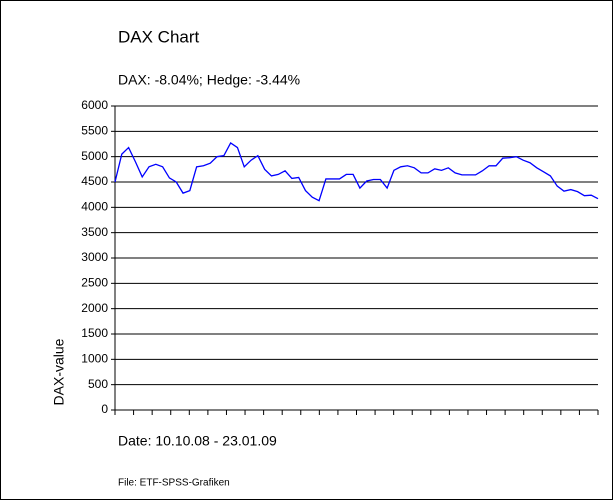  I want to click on chart-subtitle: DAX: -8.04%; Hedge: -3.44%, so click(209, 80).